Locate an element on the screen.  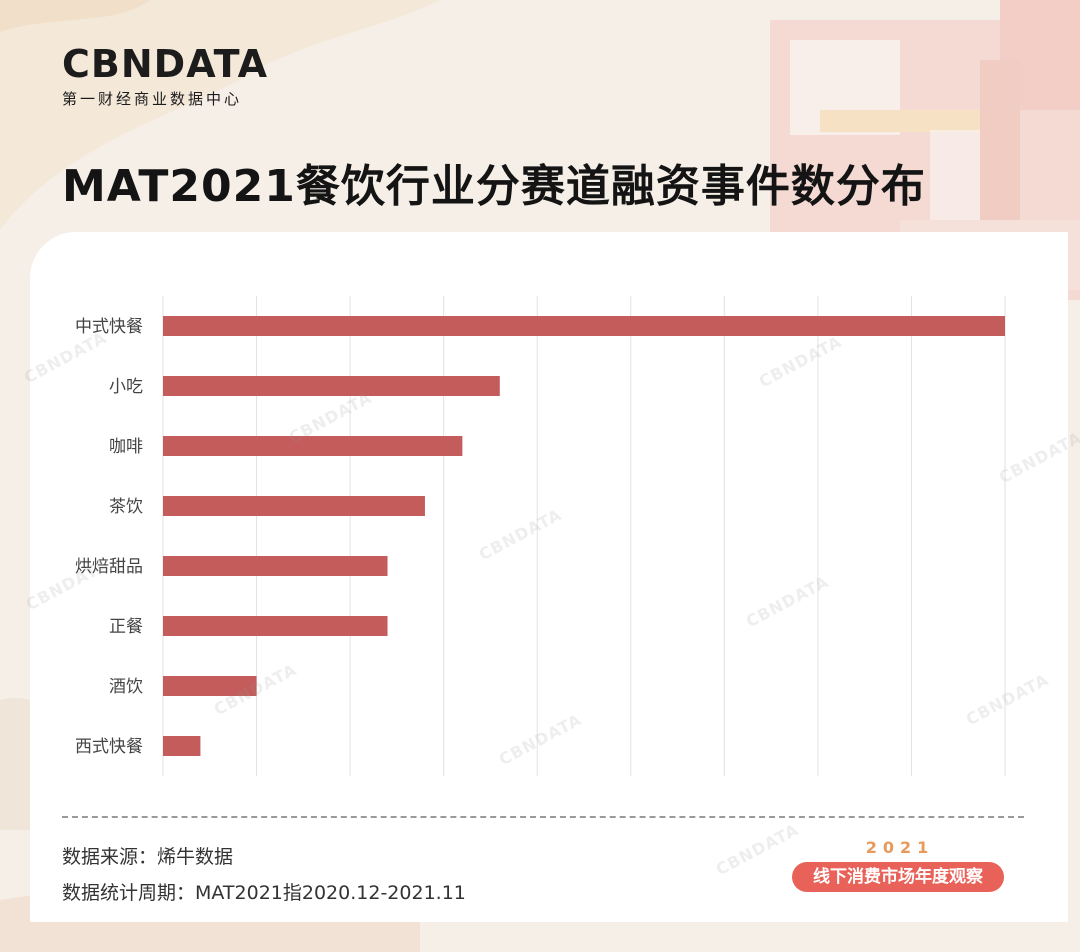
brand-logo: CBNDATA 第一财经商业数据中心 is located at coordinates (165, 75).